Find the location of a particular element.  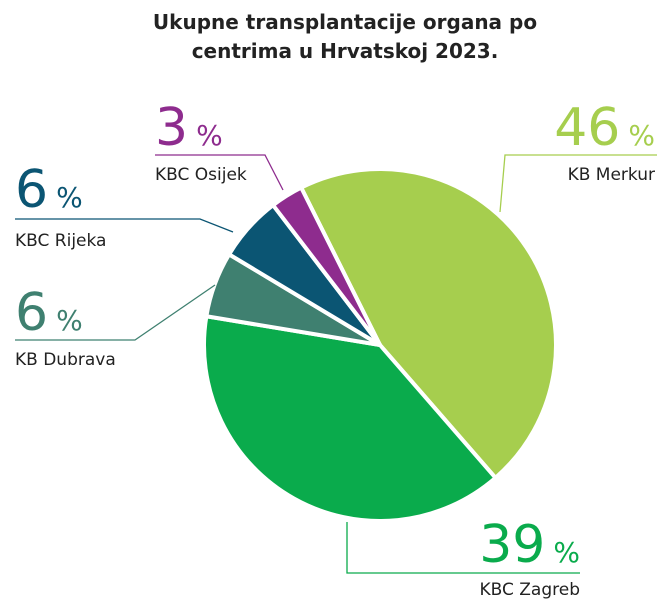

category-label: KB Dubrava is located at coordinates (65, 360).